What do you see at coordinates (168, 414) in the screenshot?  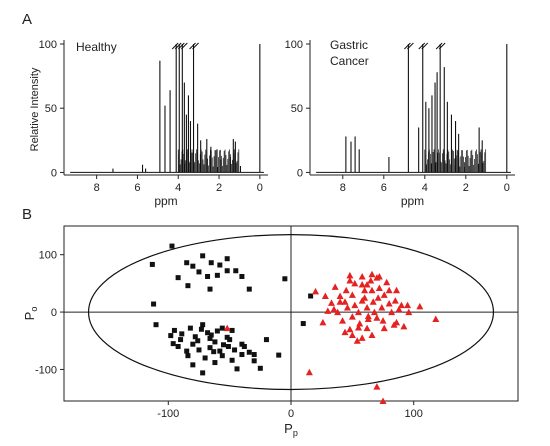 I see `x-tick-label: -100` at bounding box center [168, 414].